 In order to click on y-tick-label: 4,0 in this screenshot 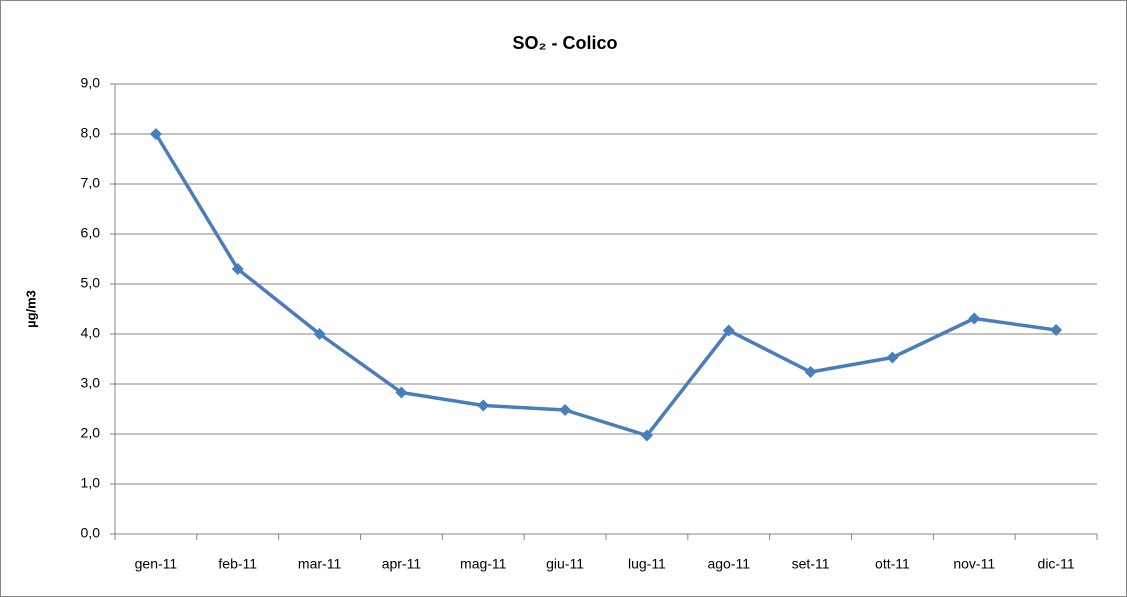, I will do `click(91, 333)`.